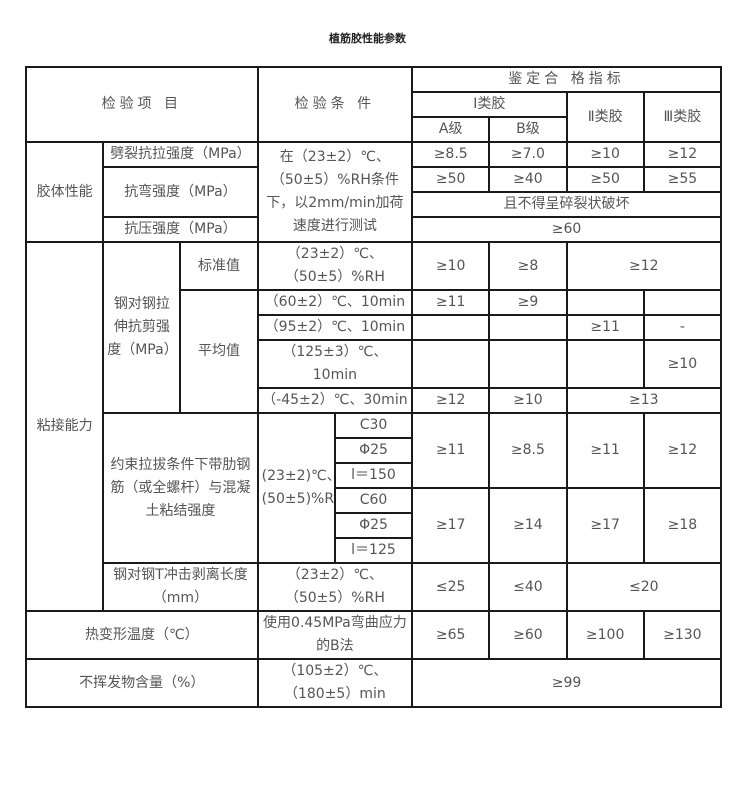  What do you see at coordinates (451, 635) in the screenshot?
I see `cell: ≥65` at bounding box center [451, 635].